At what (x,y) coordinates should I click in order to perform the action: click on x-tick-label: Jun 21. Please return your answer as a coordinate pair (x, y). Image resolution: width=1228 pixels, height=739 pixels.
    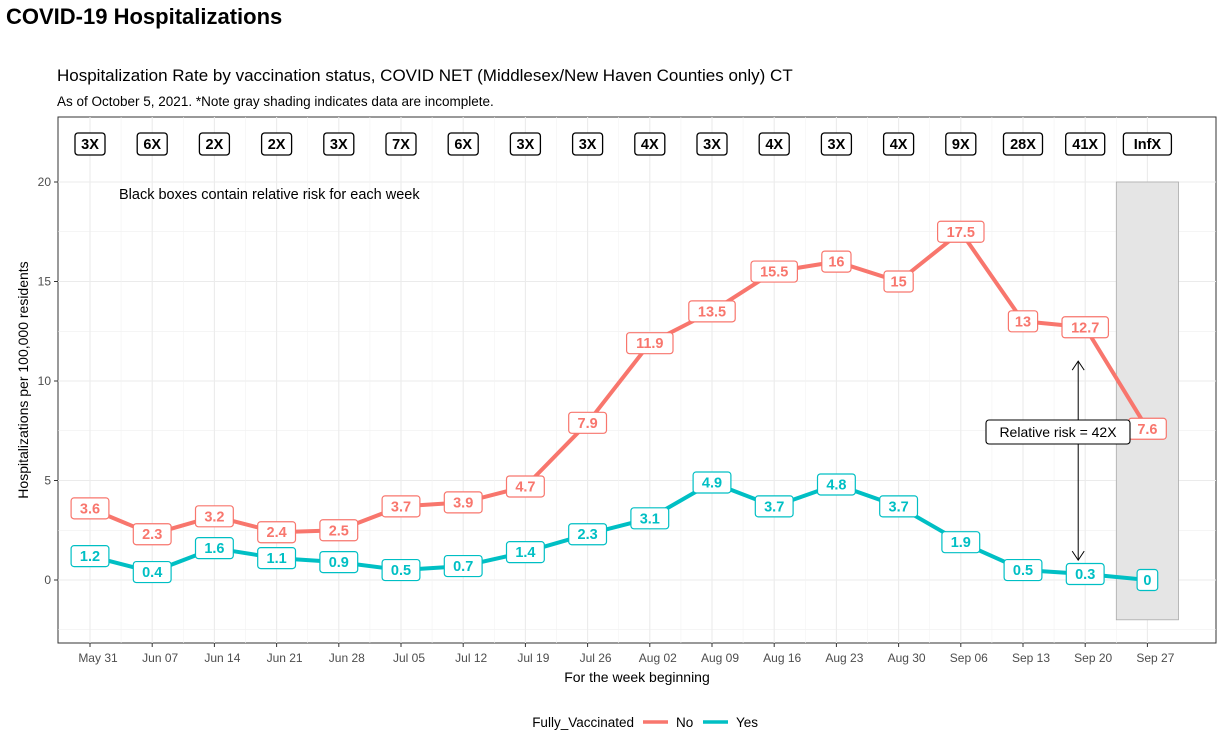
    Looking at the image, I should click on (285, 658).